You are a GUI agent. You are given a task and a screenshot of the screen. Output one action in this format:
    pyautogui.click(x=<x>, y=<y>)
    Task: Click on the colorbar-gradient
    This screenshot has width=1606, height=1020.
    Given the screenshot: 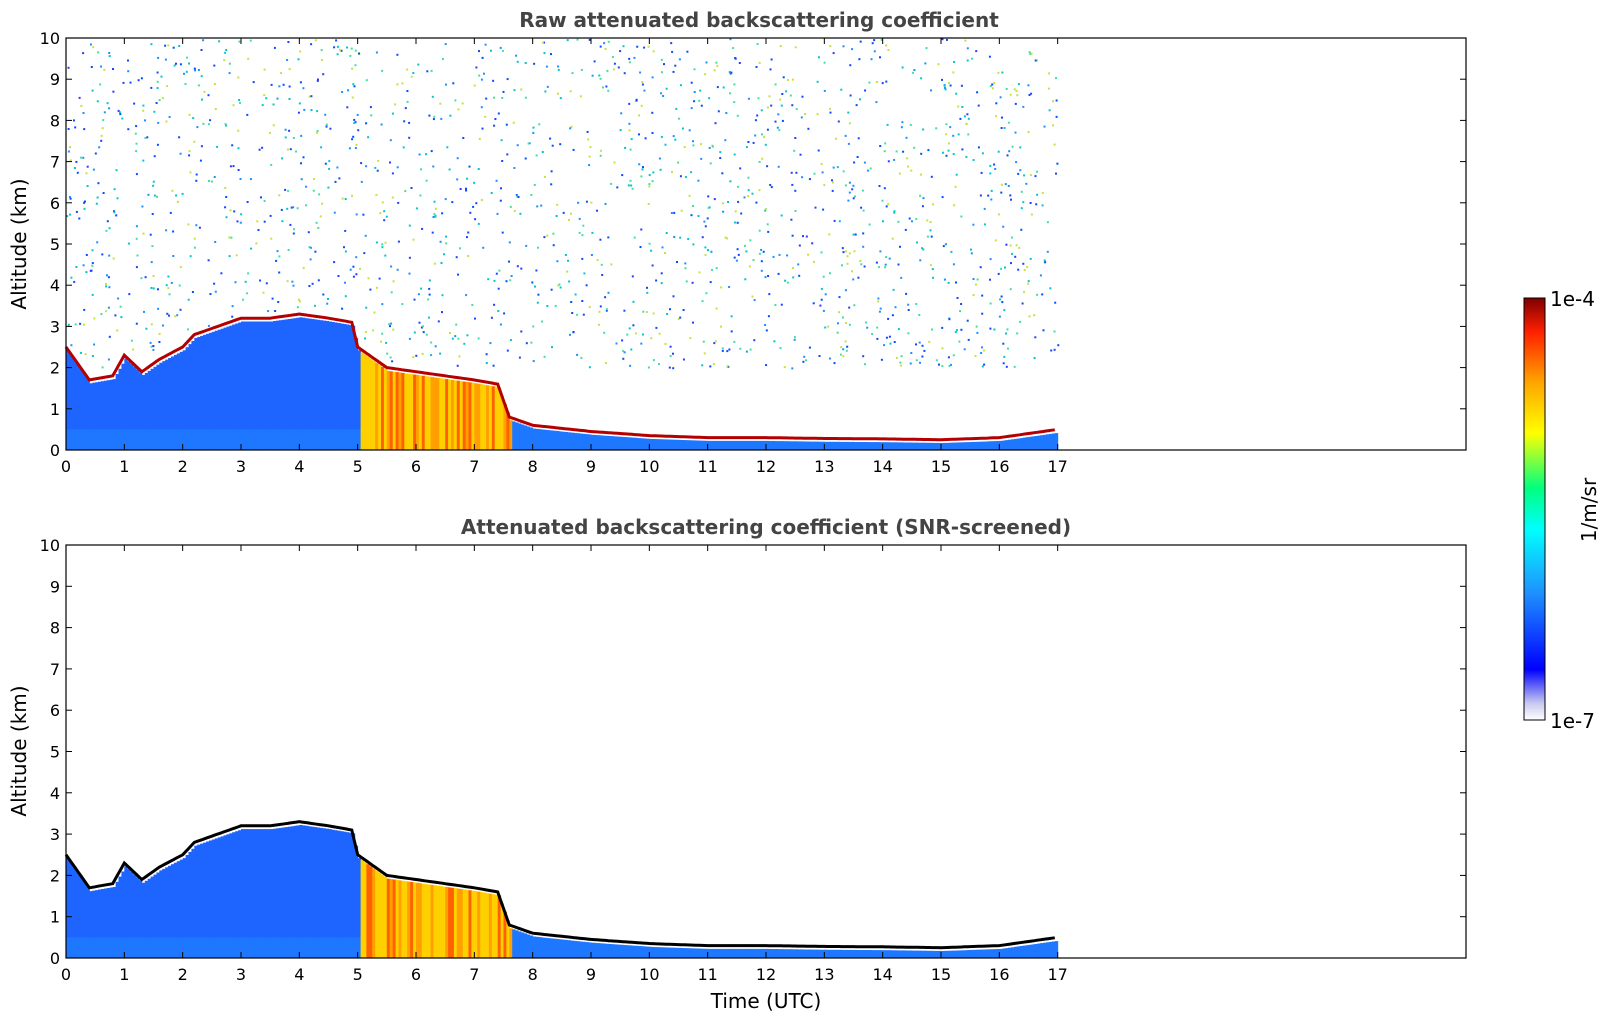 What is the action you would take?
    pyautogui.click(x=1534, y=509)
    